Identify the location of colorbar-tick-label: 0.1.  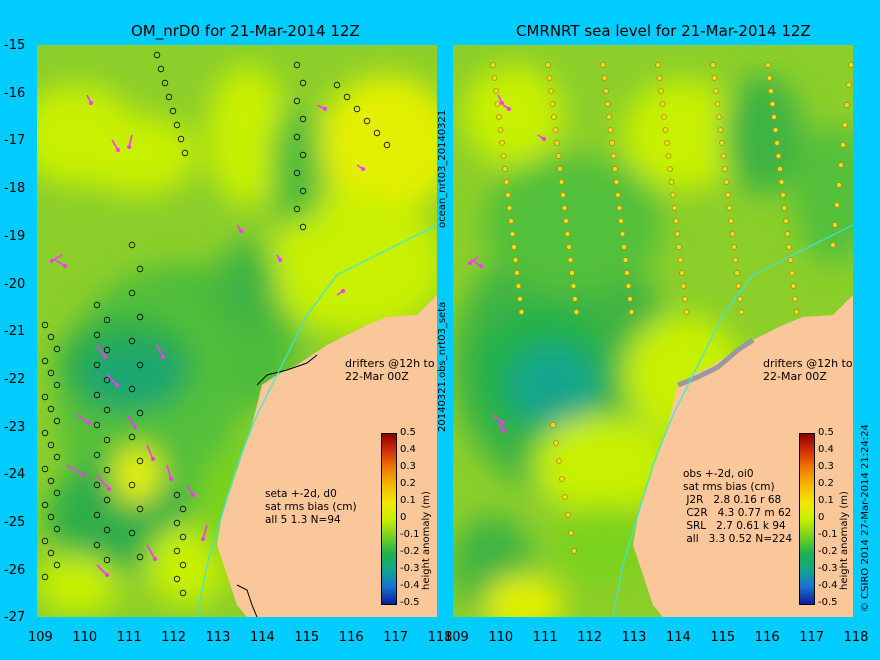
(826, 500).